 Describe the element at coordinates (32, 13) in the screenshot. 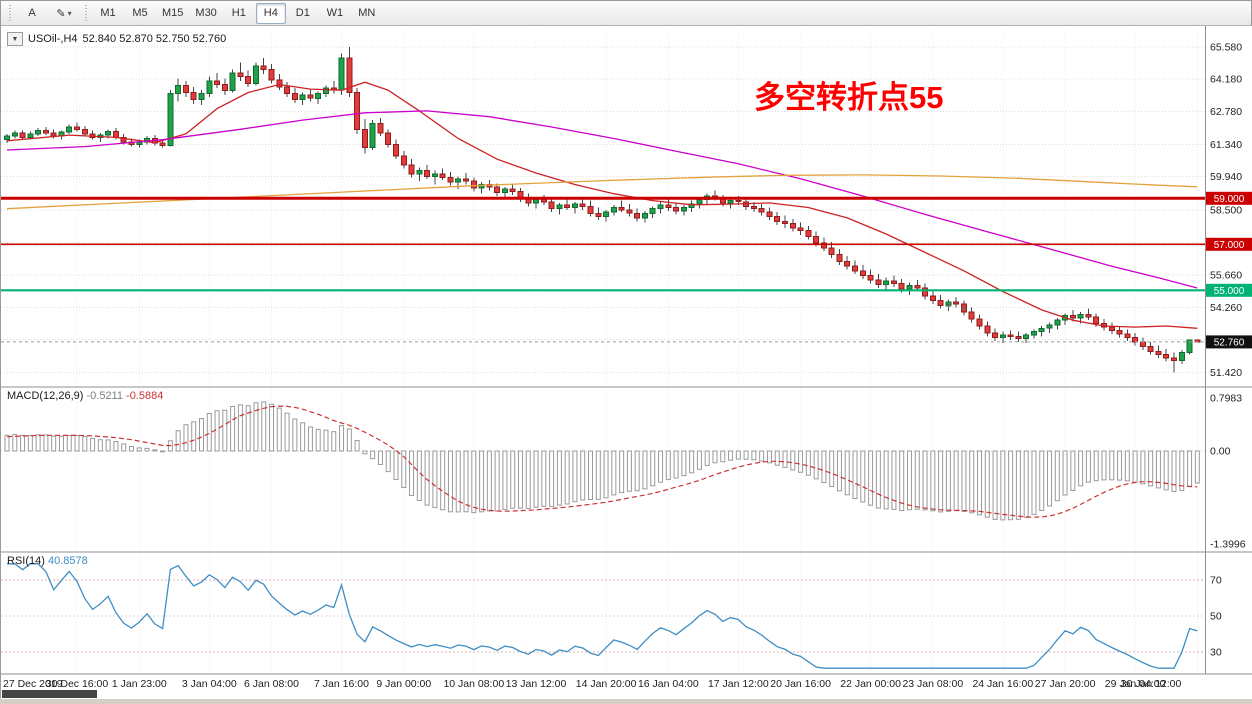

I see `cursor-tool-button: A` at that location.